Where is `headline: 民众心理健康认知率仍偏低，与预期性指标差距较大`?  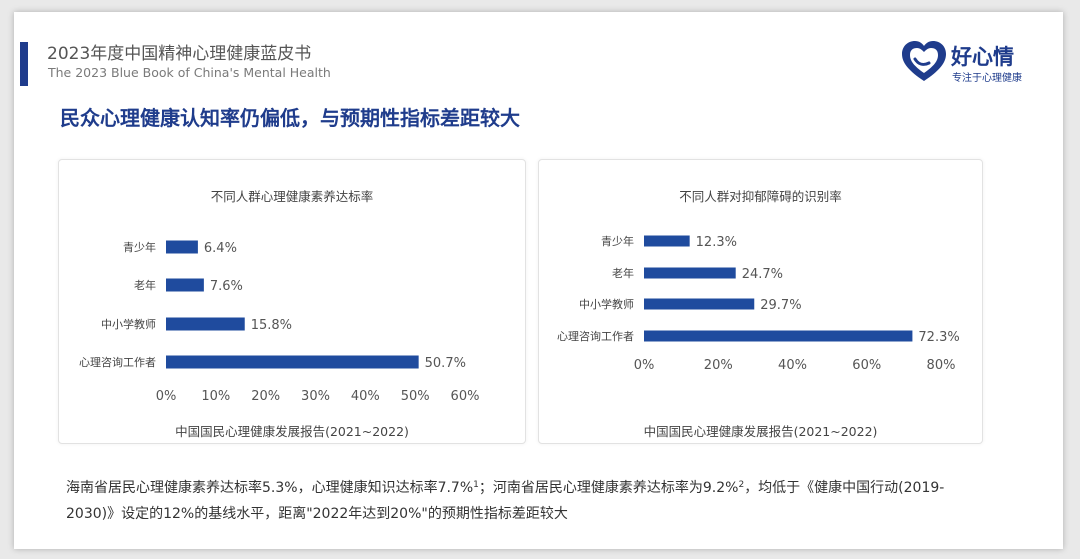 headline: 民众心理健康认知率仍偏低，与预期性指标差距较大 is located at coordinates (290, 118).